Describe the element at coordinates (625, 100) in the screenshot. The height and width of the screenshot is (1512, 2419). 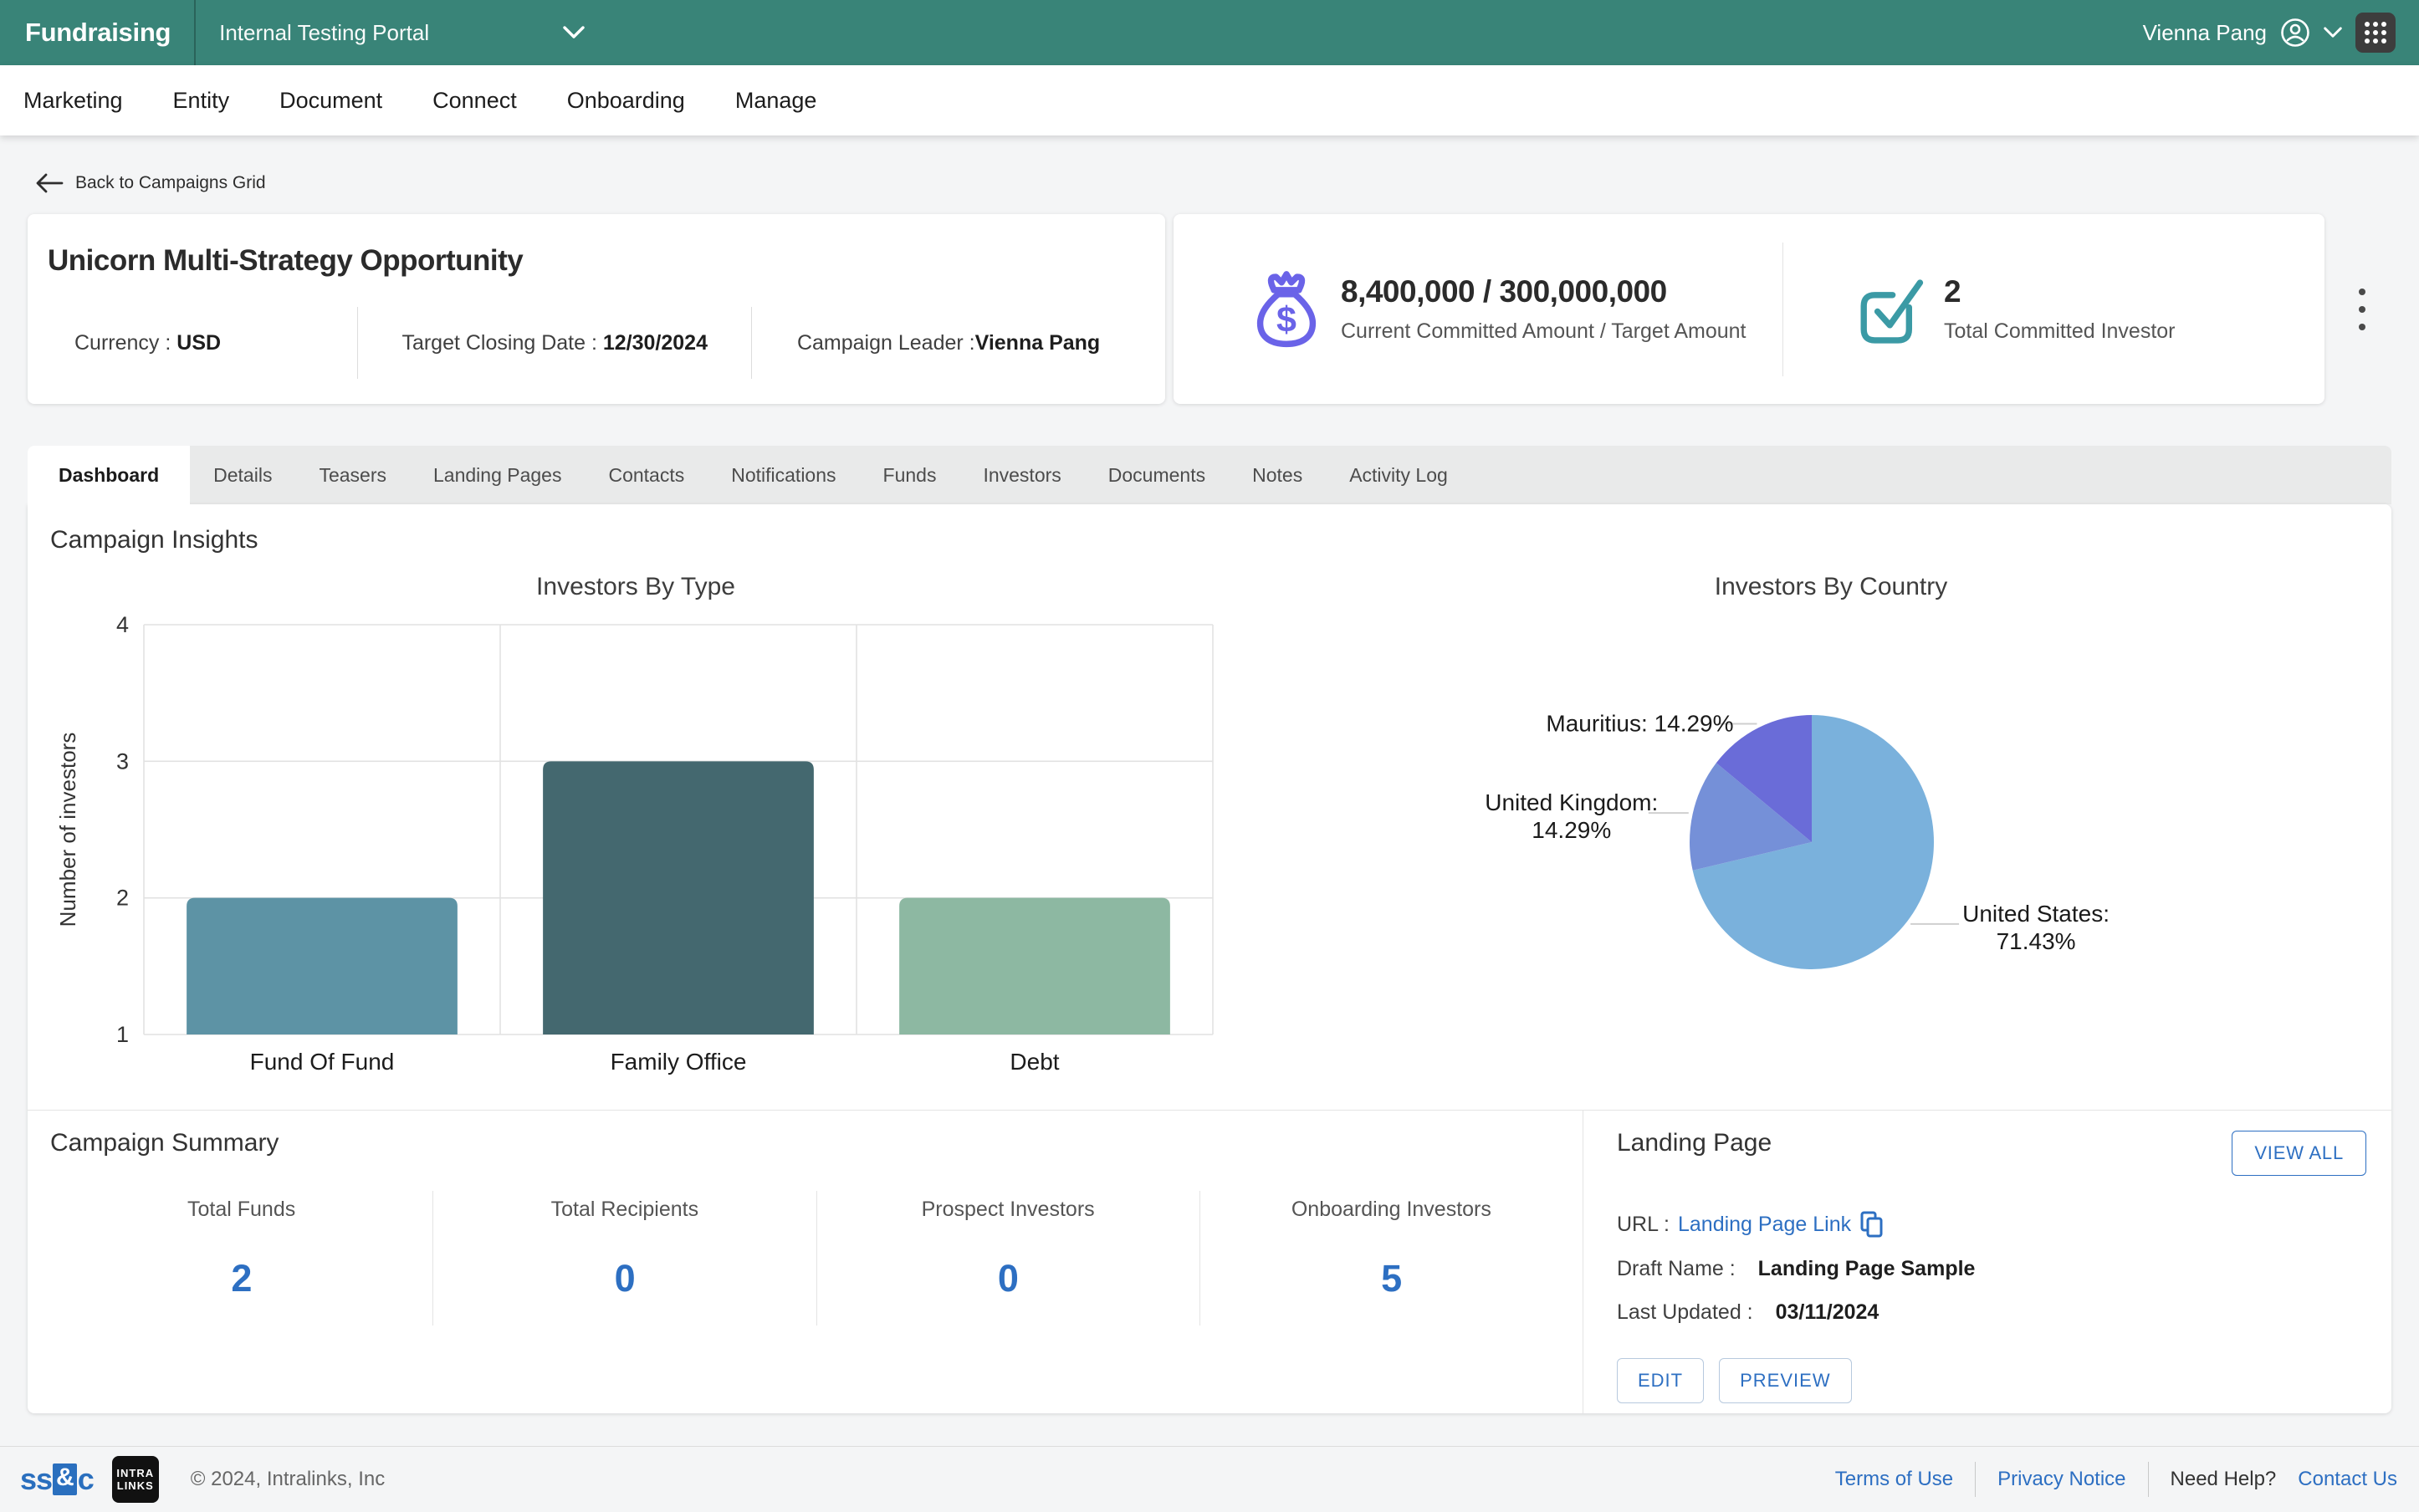
I see `nav-item-onboarding: Onboarding` at that location.